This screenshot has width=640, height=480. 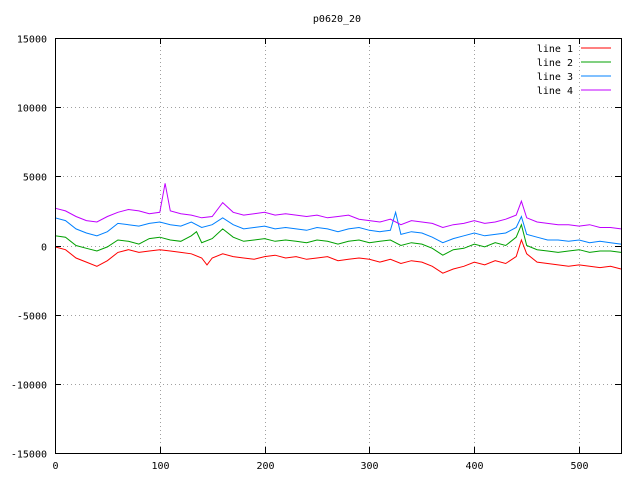 I want to click on y-tick-label: -10000, so click(x=29, y=386).